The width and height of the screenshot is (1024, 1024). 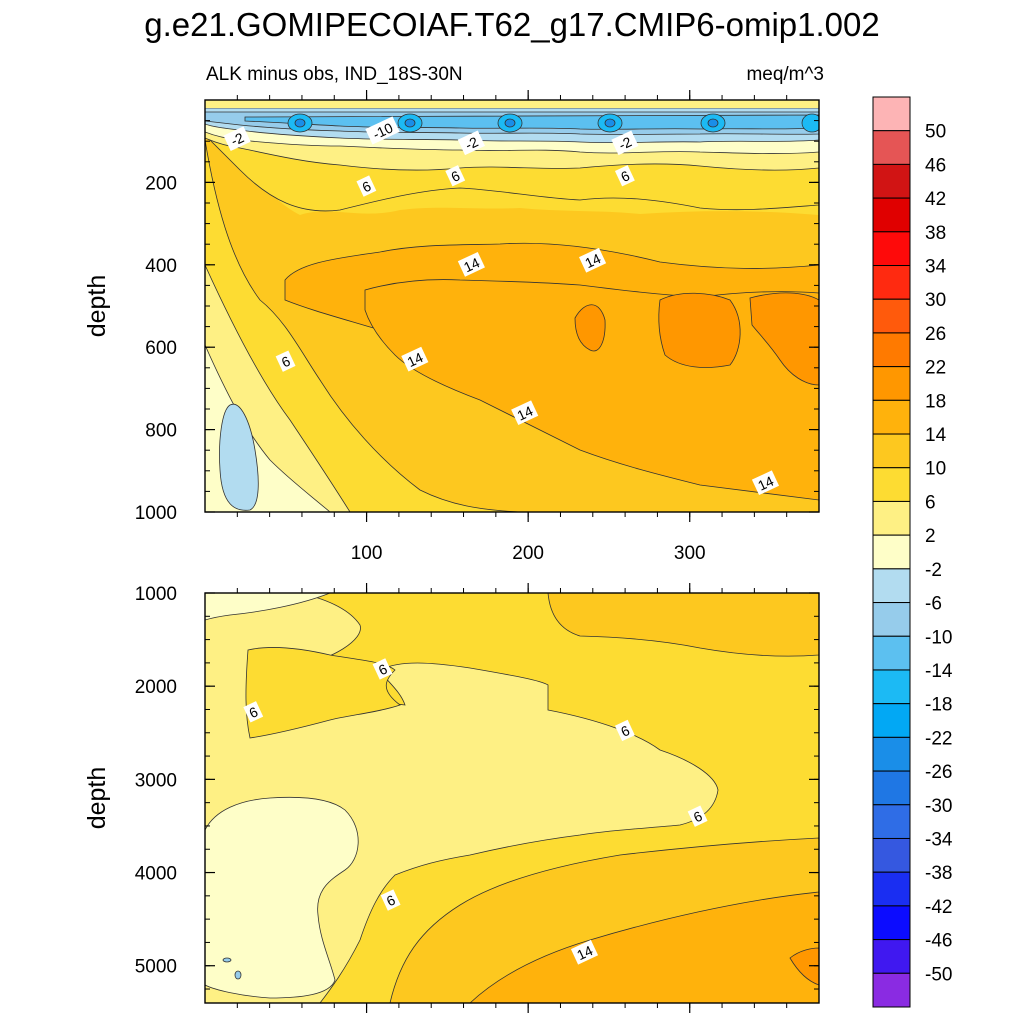 I want to click on y-tick-label: 200, so click(x=161, y=183).